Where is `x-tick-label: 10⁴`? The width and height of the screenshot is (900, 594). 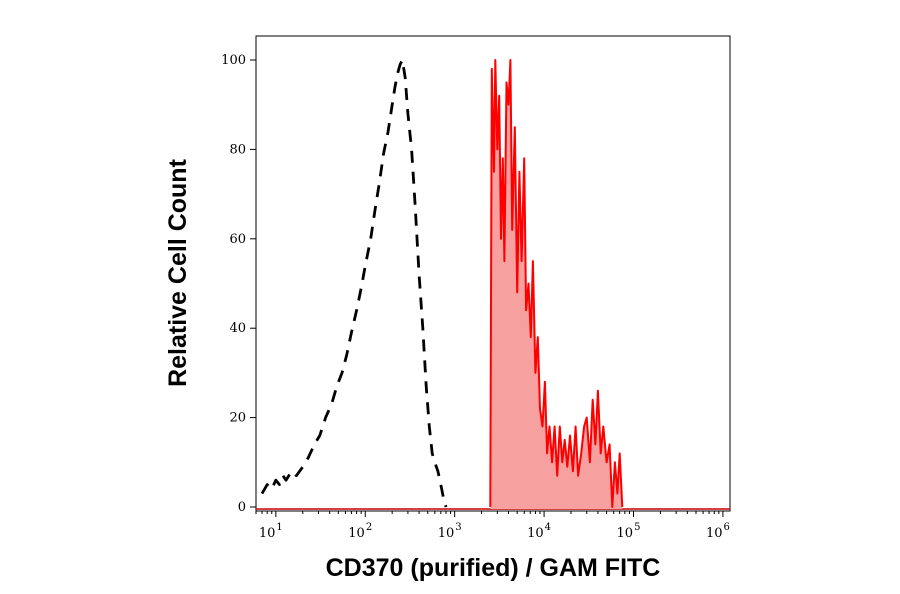
x-tick-label: 10⁴ is located at coordinates (539, 531).